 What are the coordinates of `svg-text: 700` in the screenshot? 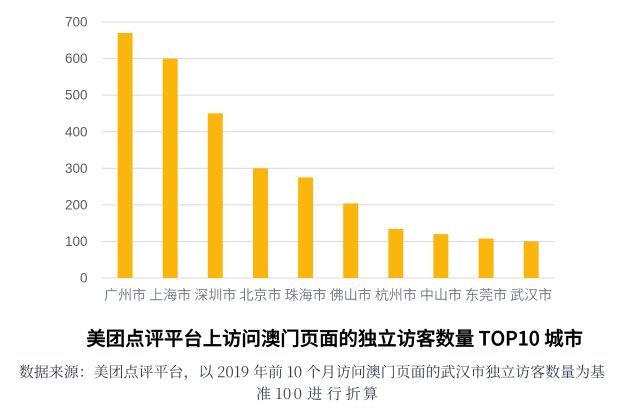 It's located at (76, 22).